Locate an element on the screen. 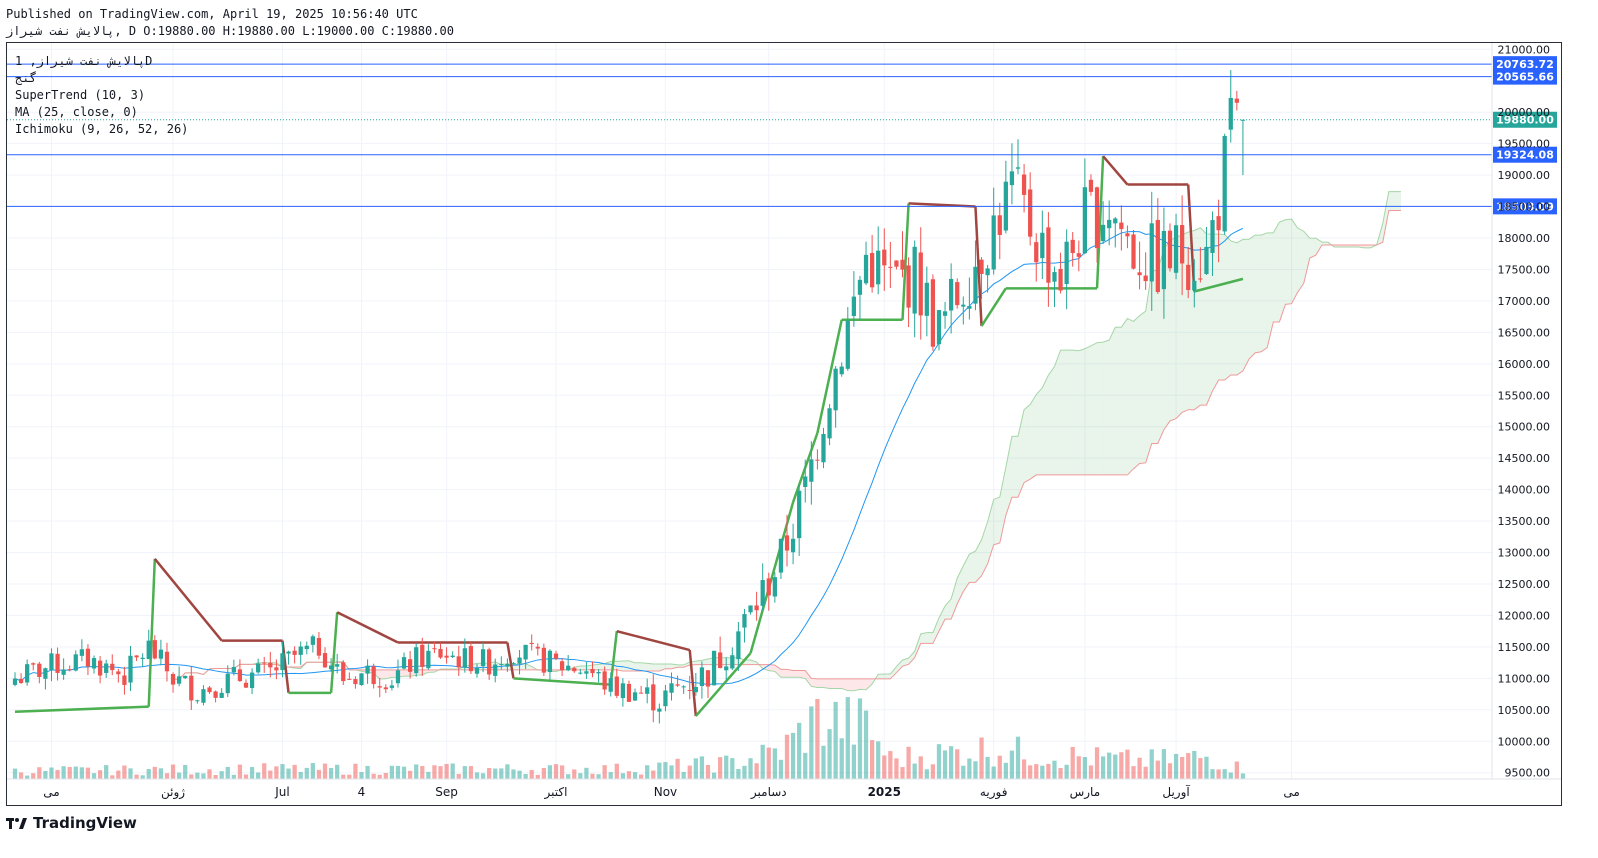  legend-ichimoku: Ichimoku (9, 26, 52, 26) is located at coordinates (102, 129).